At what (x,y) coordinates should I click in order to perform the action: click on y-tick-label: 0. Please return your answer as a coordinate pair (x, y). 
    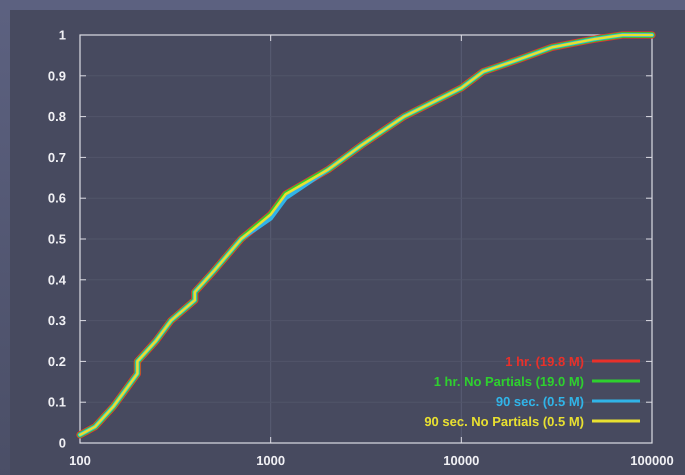
    Looking at the image, I should click on (62, 443).